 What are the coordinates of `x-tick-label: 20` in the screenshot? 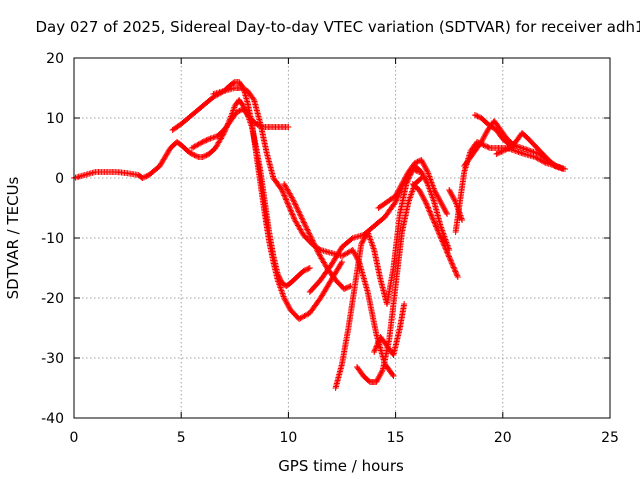 It's located at (503, 438).